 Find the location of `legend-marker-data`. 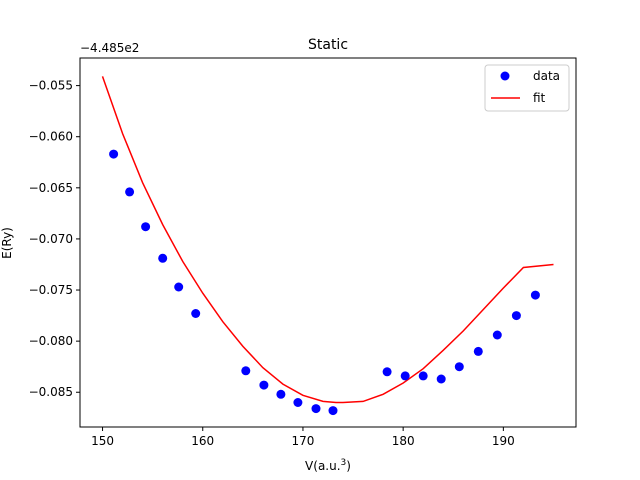

legend-marker-data is located at coordinates (505, 76).